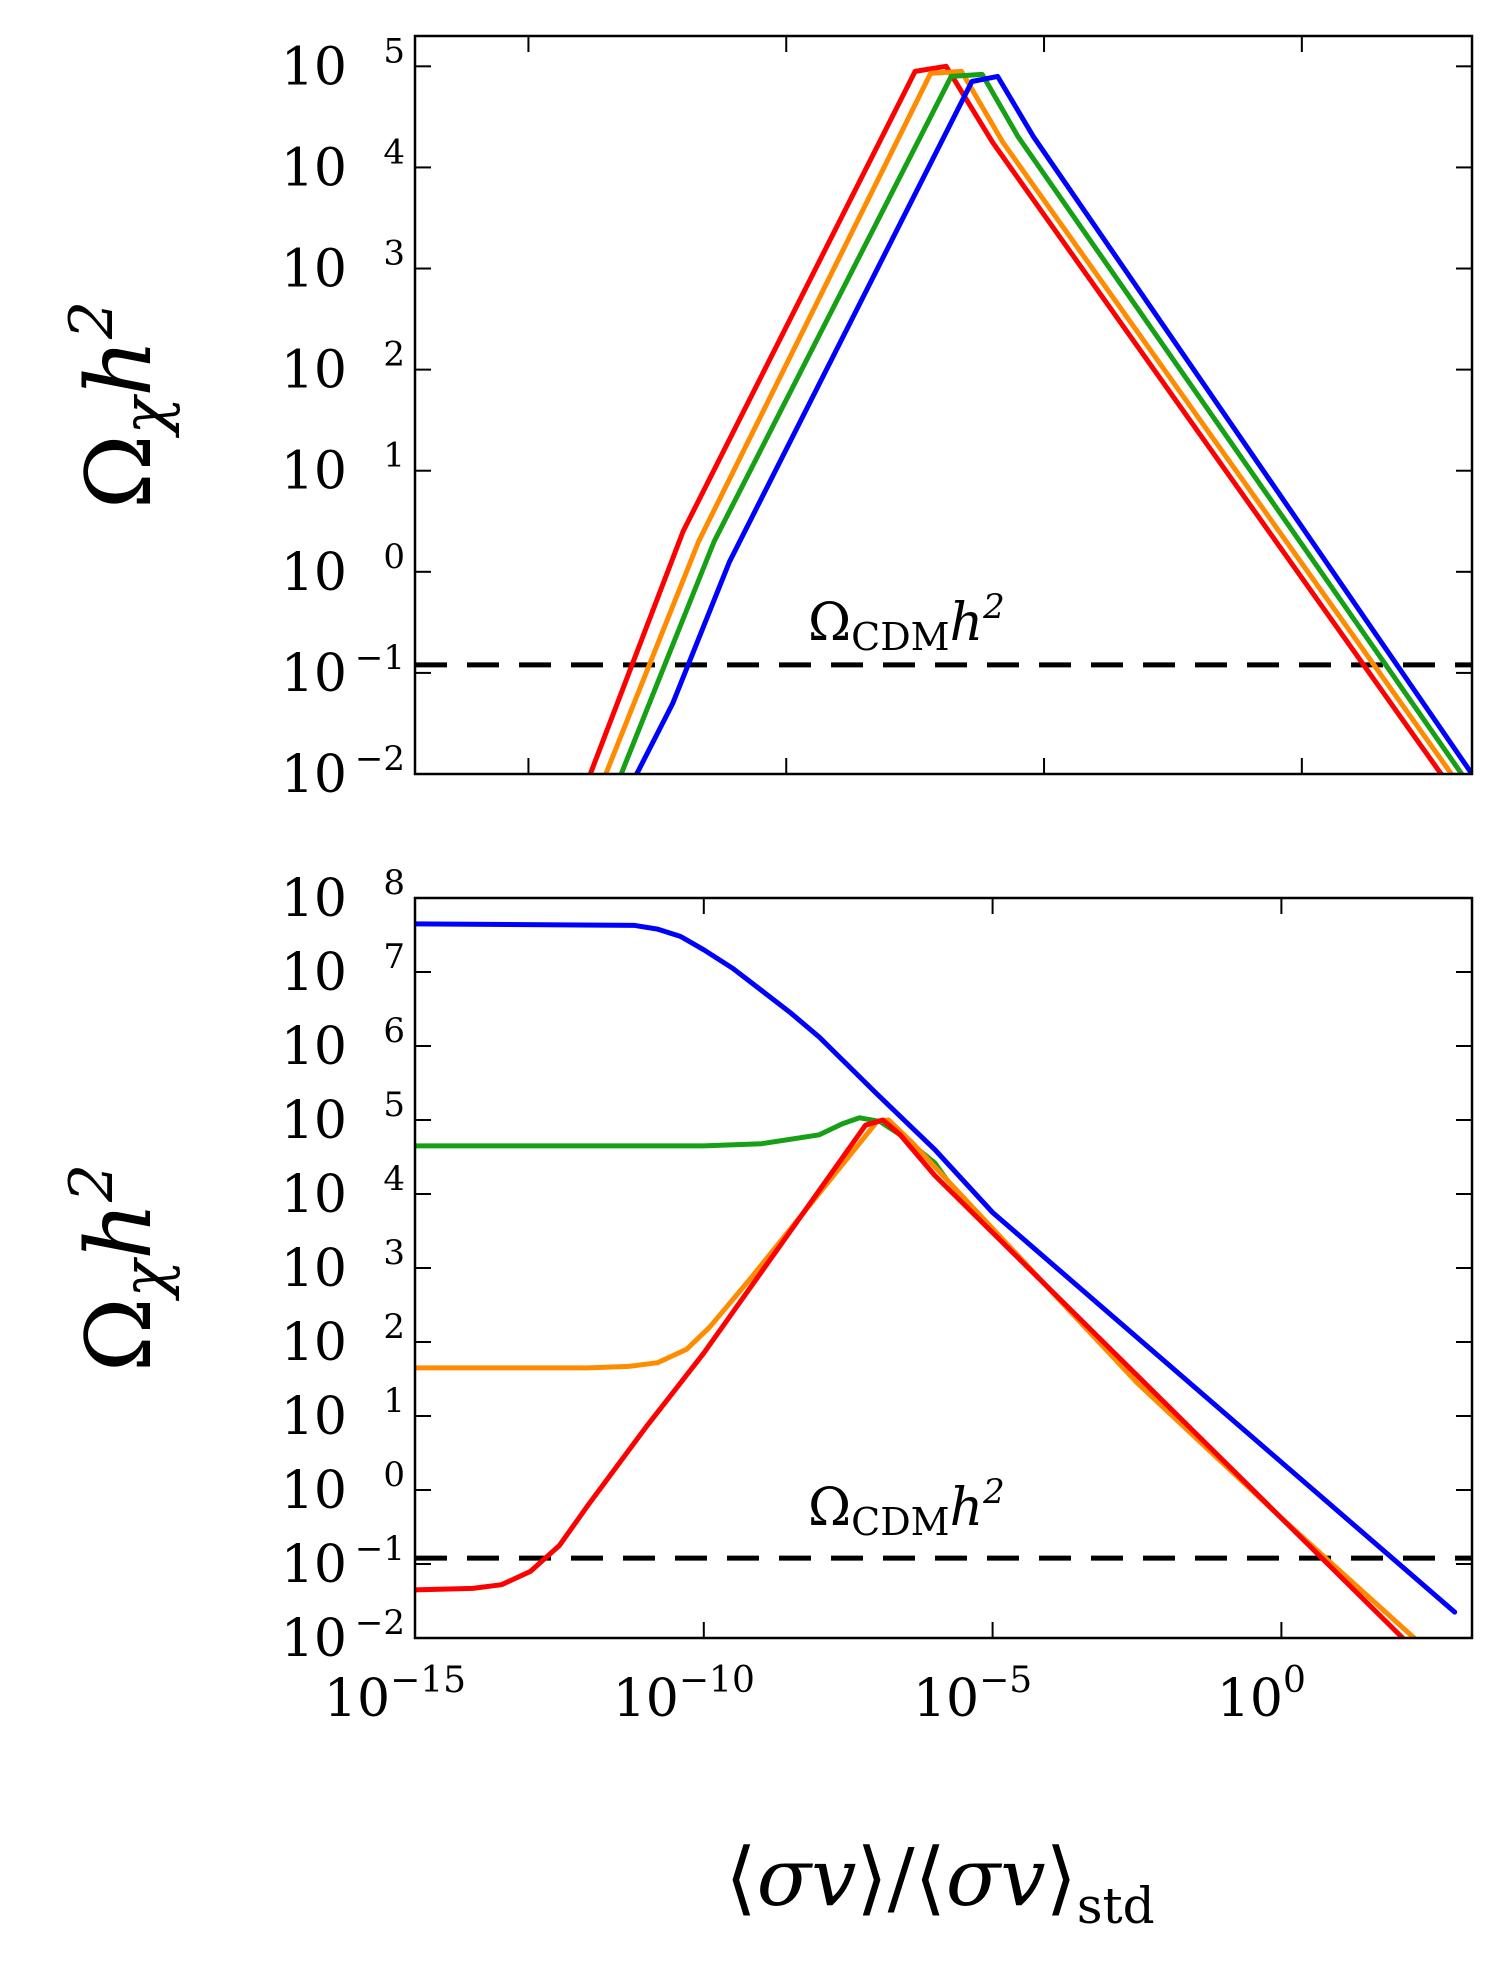 This screenshot has height=1980, width=1500. Describe the element at coordinates (906, 1508) in the screenshot. I see `bottom-ref-line-label: ΩCDMh2` at that location.